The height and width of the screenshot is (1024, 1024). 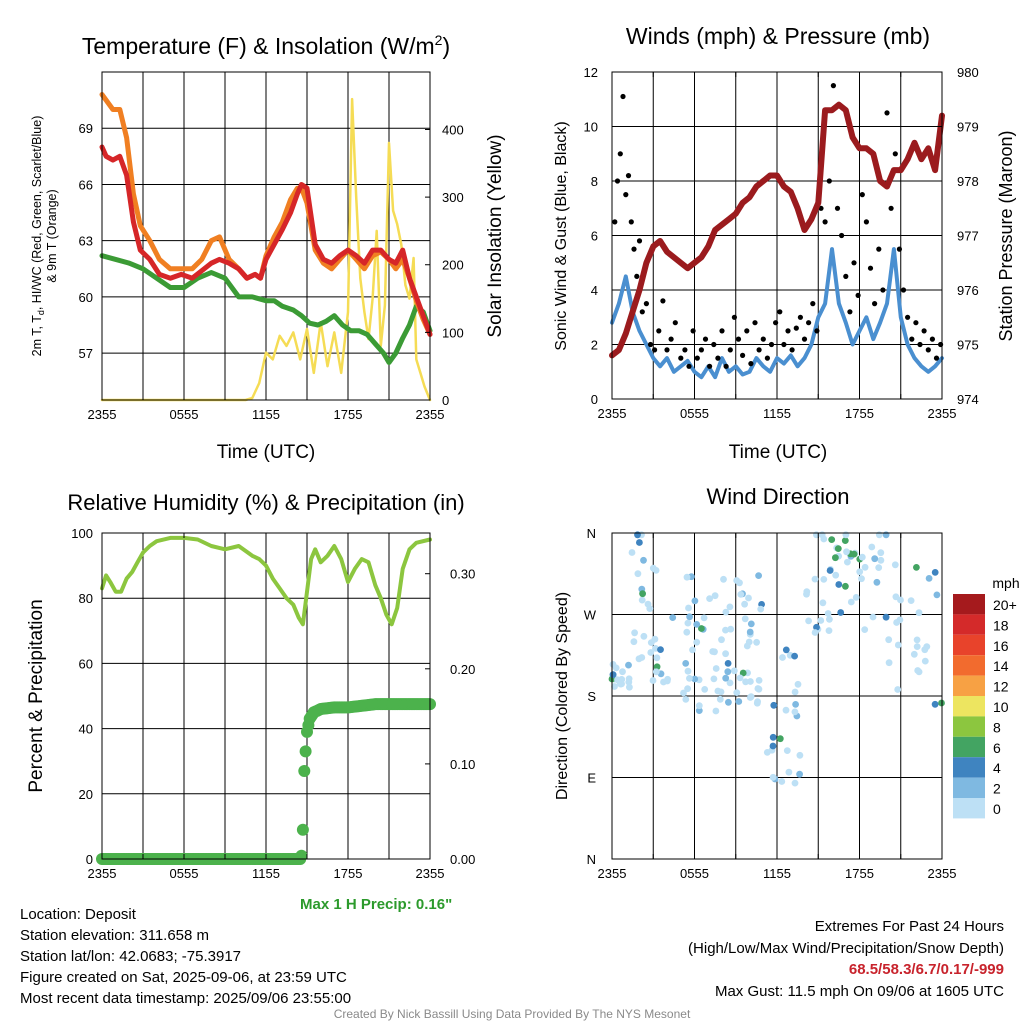 What do you see at coordinates (561, 235) in the screenshot?
I see `winds-left-ylabel: Sonic Wind & Gust (Blue, Black)` at bounding box center [561, 235].